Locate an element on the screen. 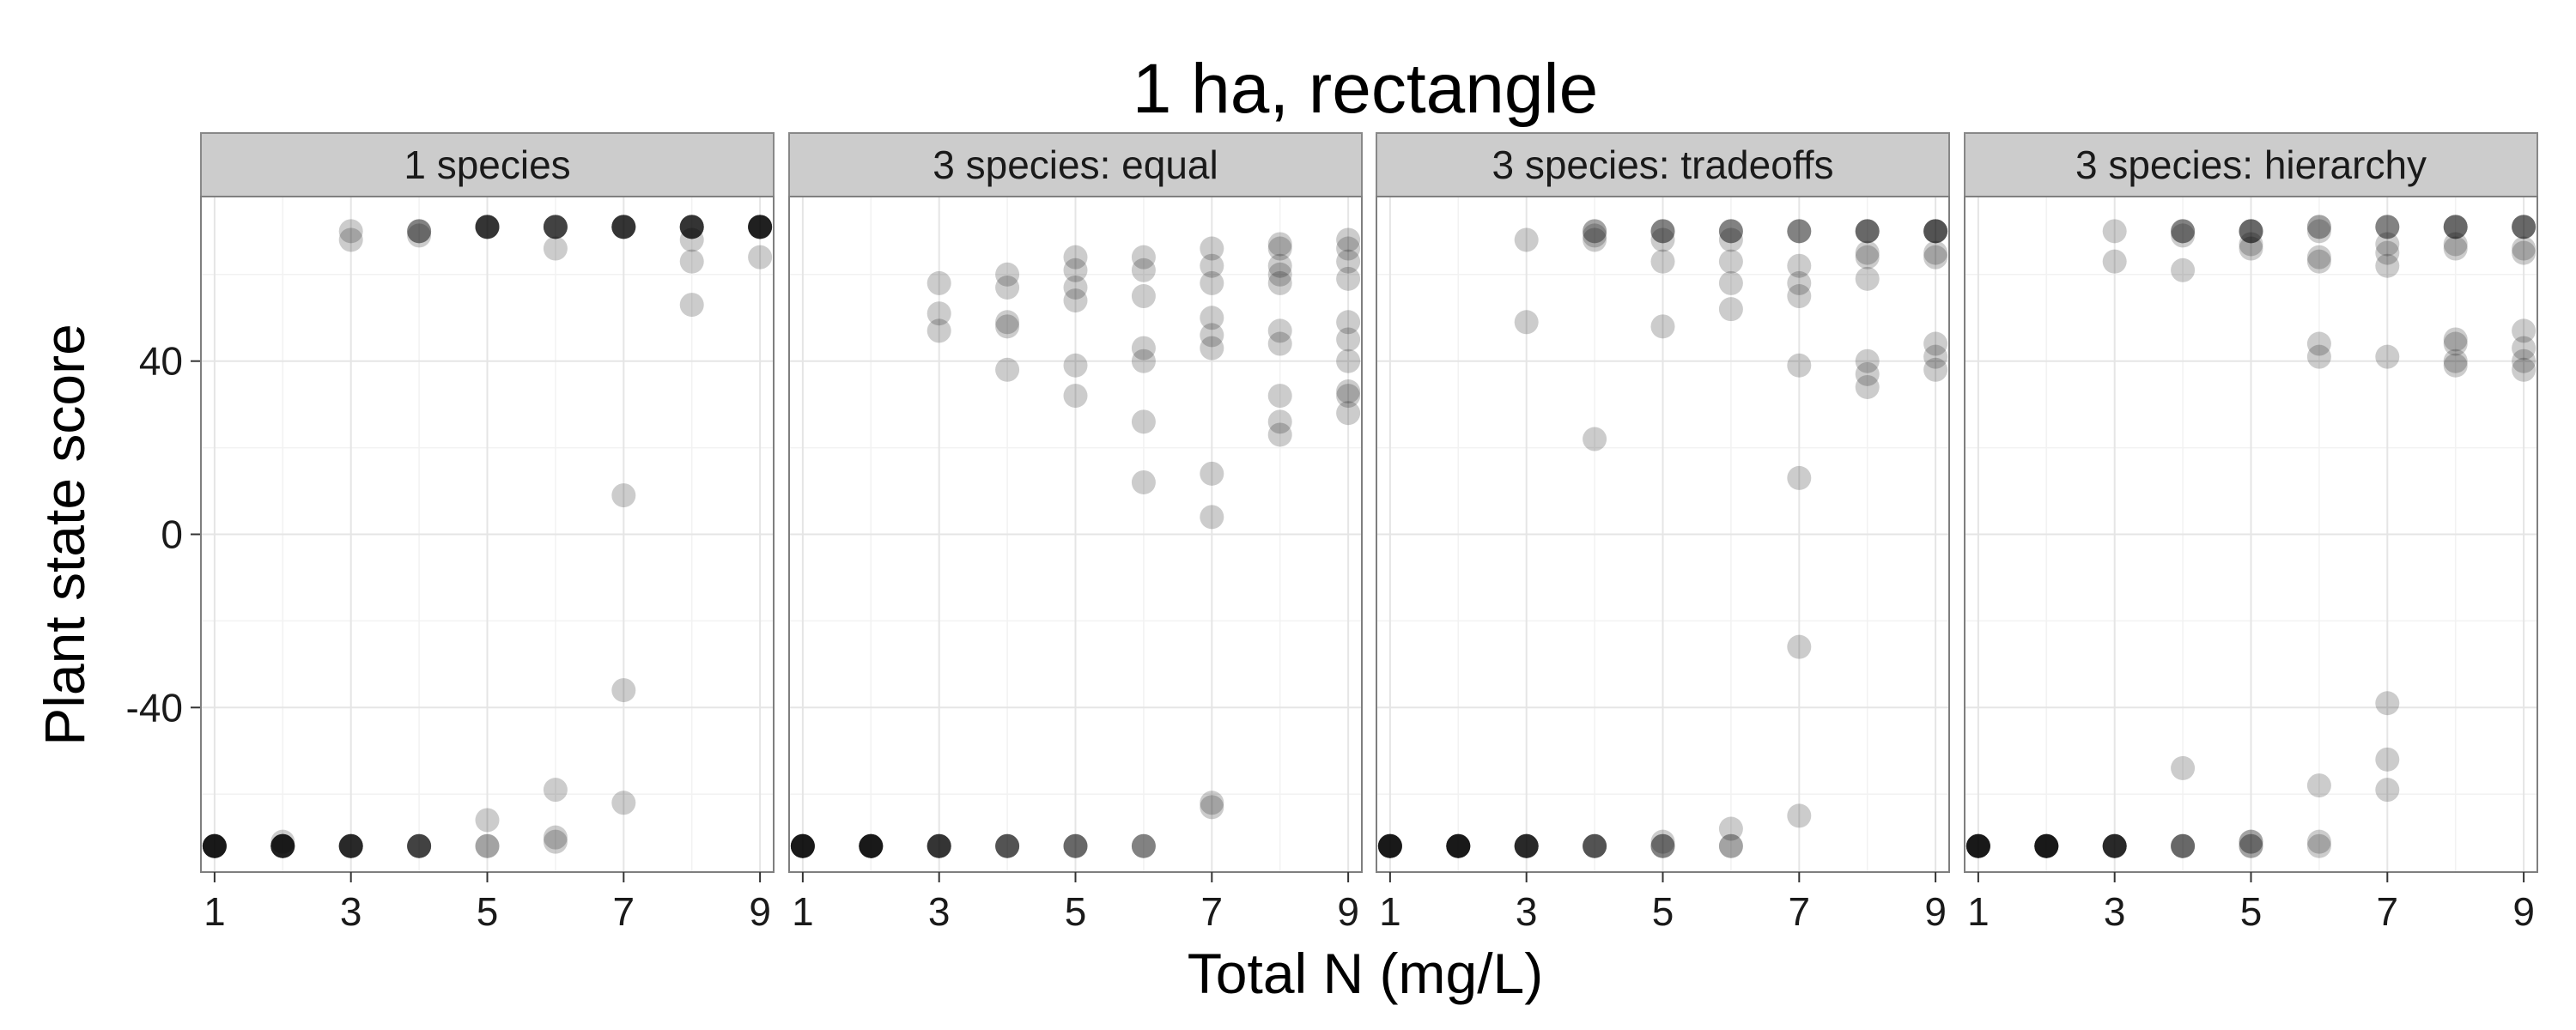 This screenshot has height=1030, width=2576. facet-strip-label: 3 species: hierarchy is located at coordinates (2251, 164).